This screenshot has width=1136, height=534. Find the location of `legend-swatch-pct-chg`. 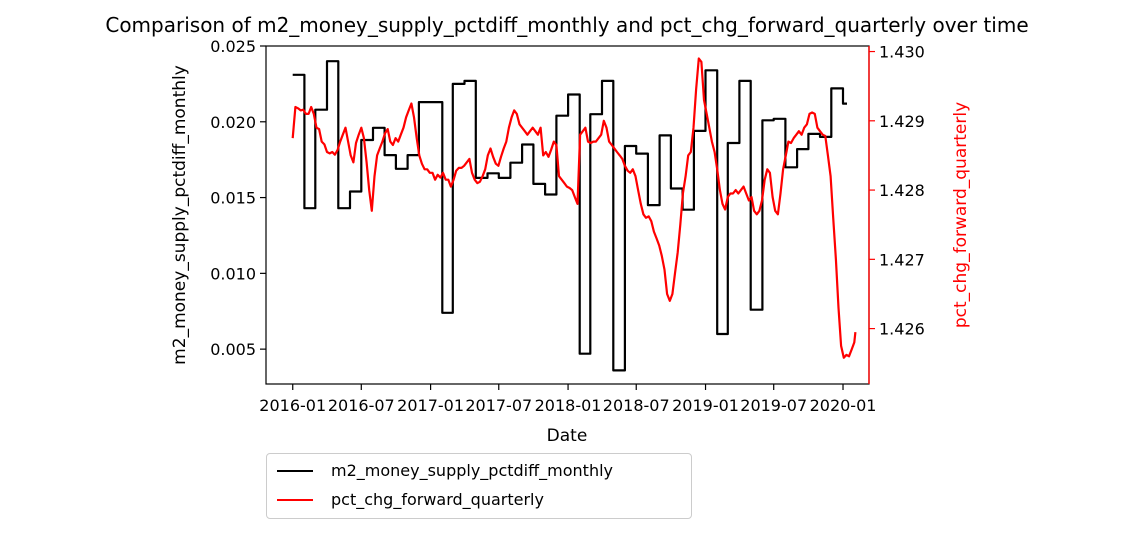

legend-swatch-pct-chg is located at coordinates (295, 499).